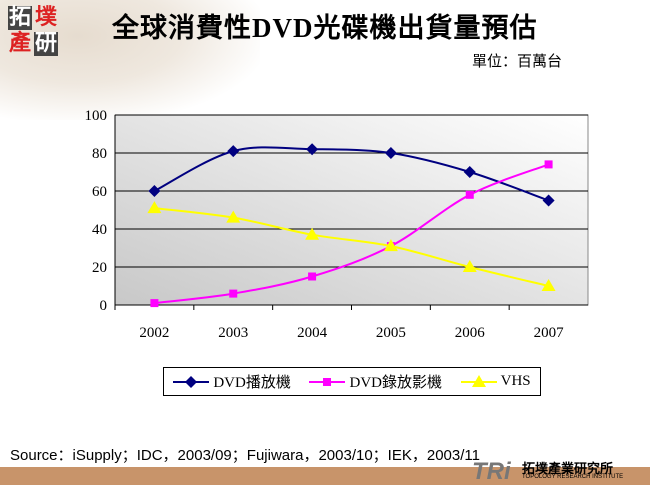 This screenshot has width=650, height=486. I want to click on legend-item: VHS, so click(495, 381).